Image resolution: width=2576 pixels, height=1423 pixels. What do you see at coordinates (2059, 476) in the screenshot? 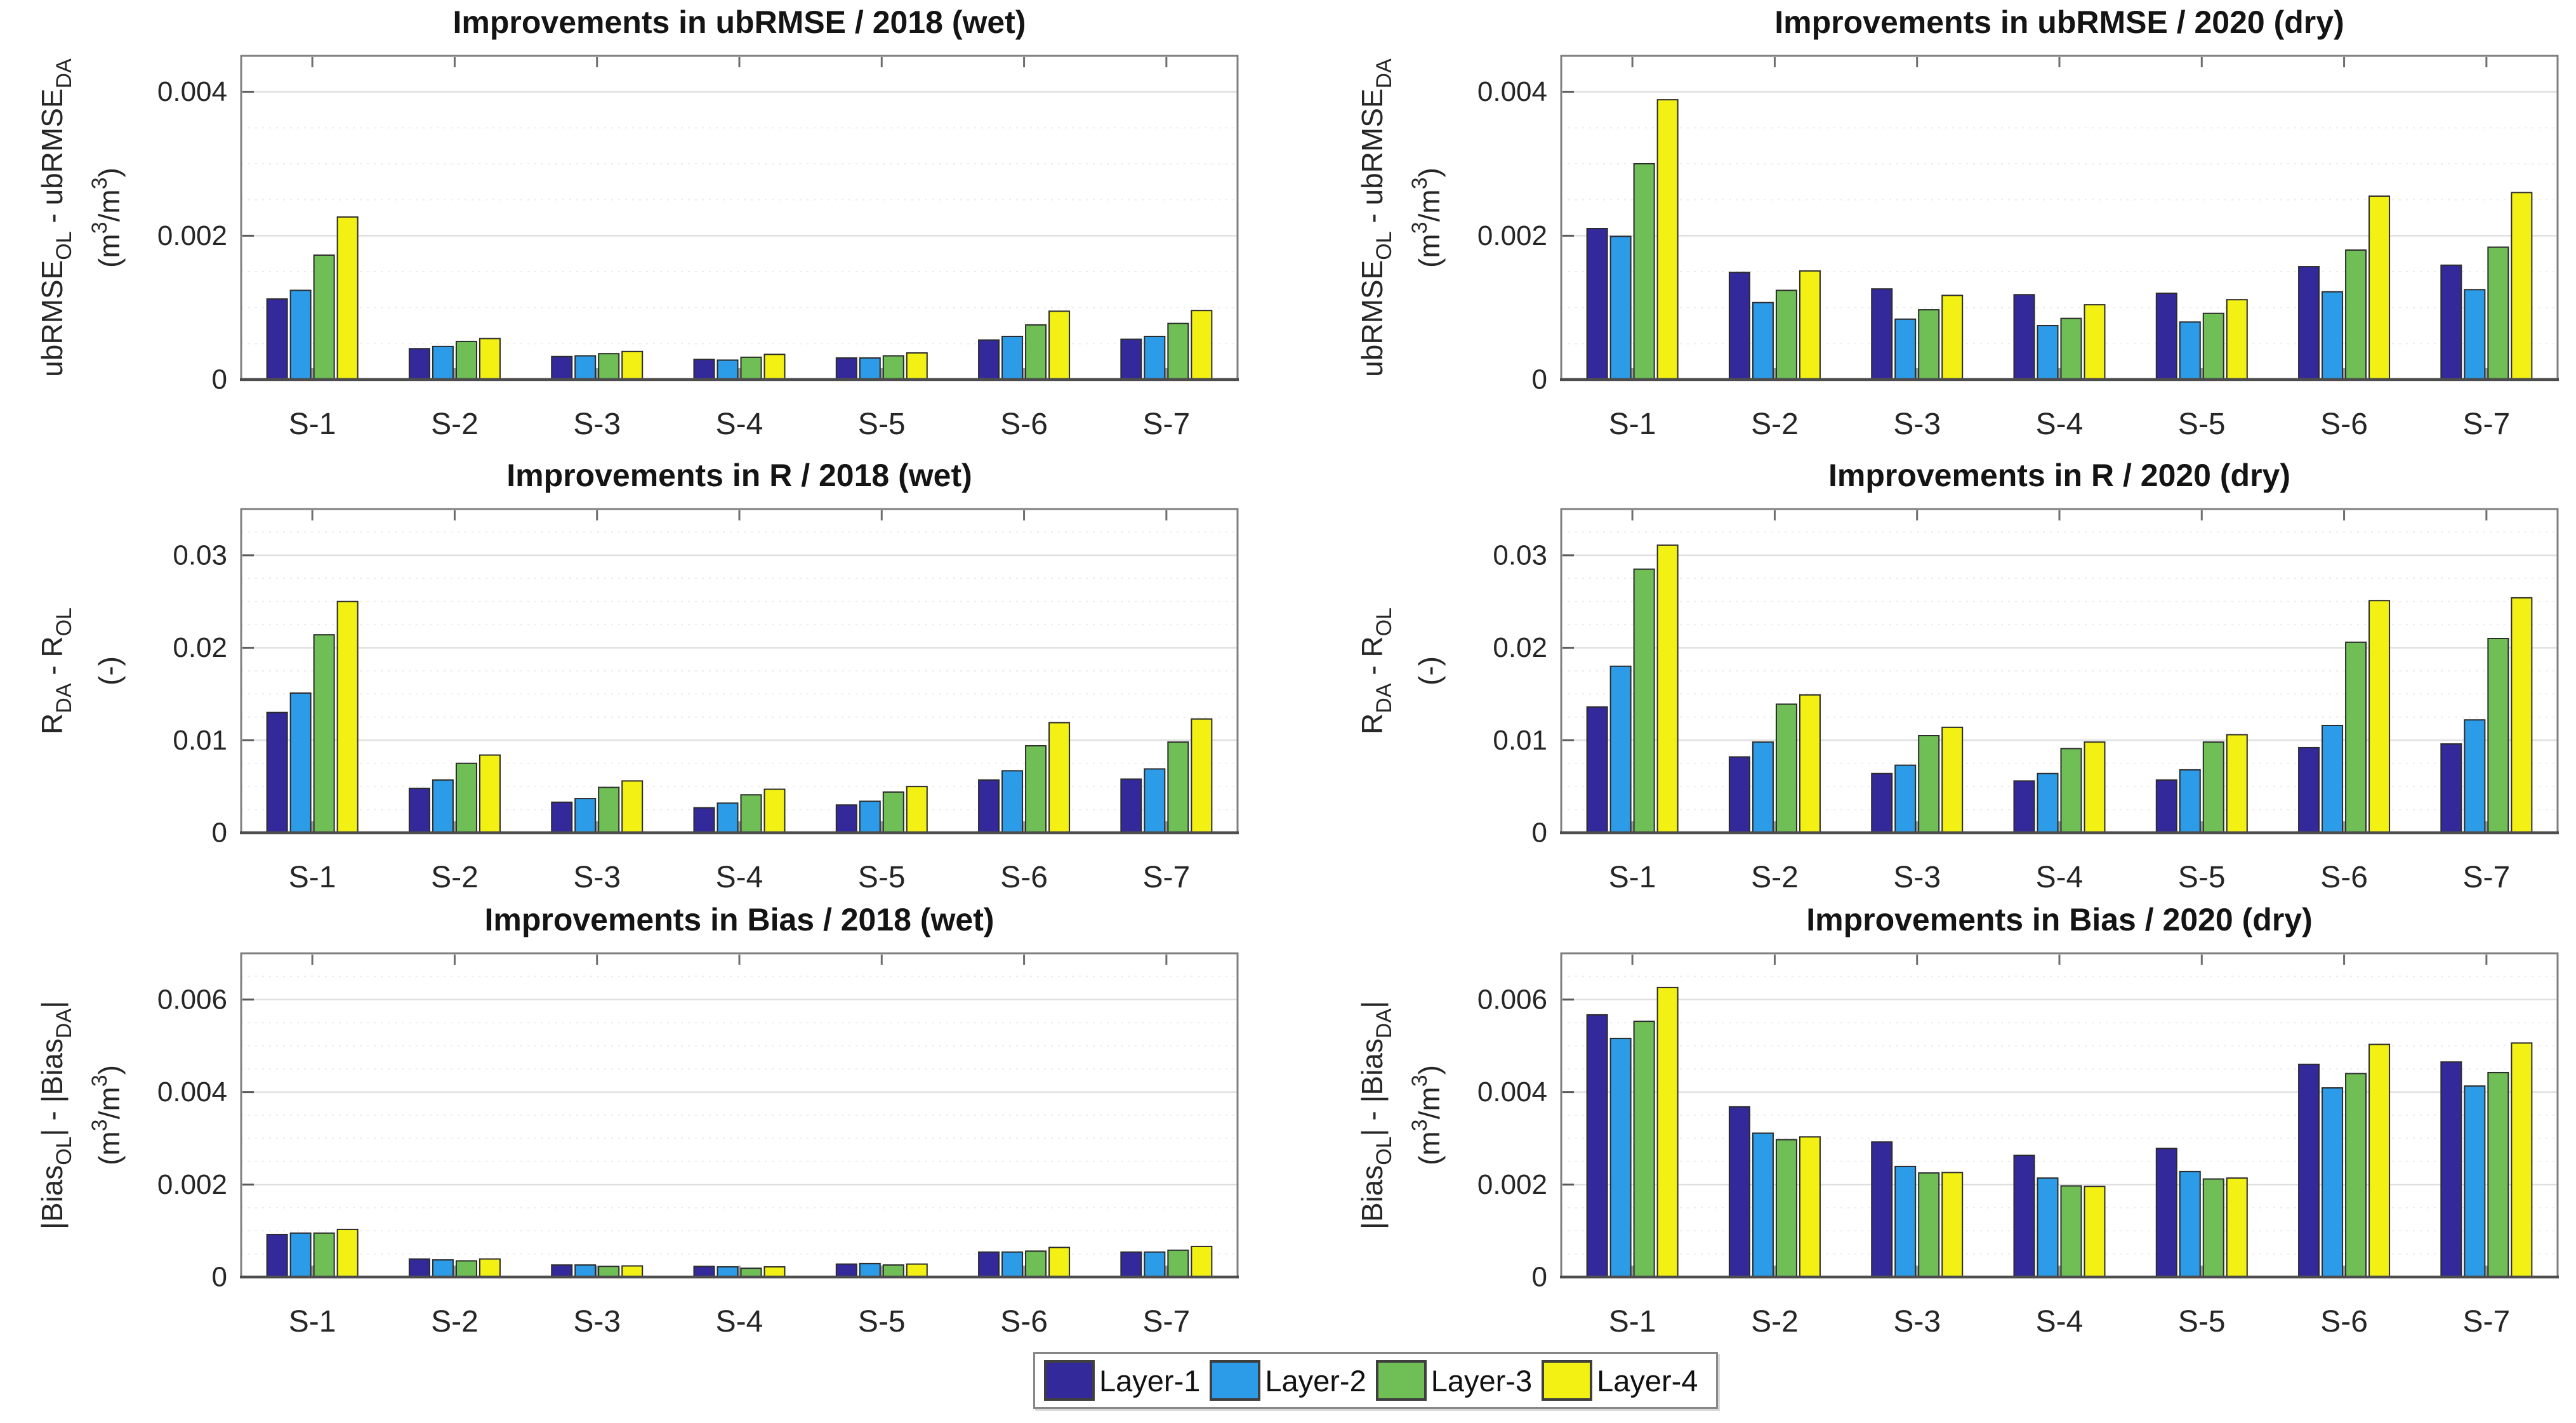
I see `chart-title: Improvements in R / 2020 (dry)` at bounding box center [2059, 476].